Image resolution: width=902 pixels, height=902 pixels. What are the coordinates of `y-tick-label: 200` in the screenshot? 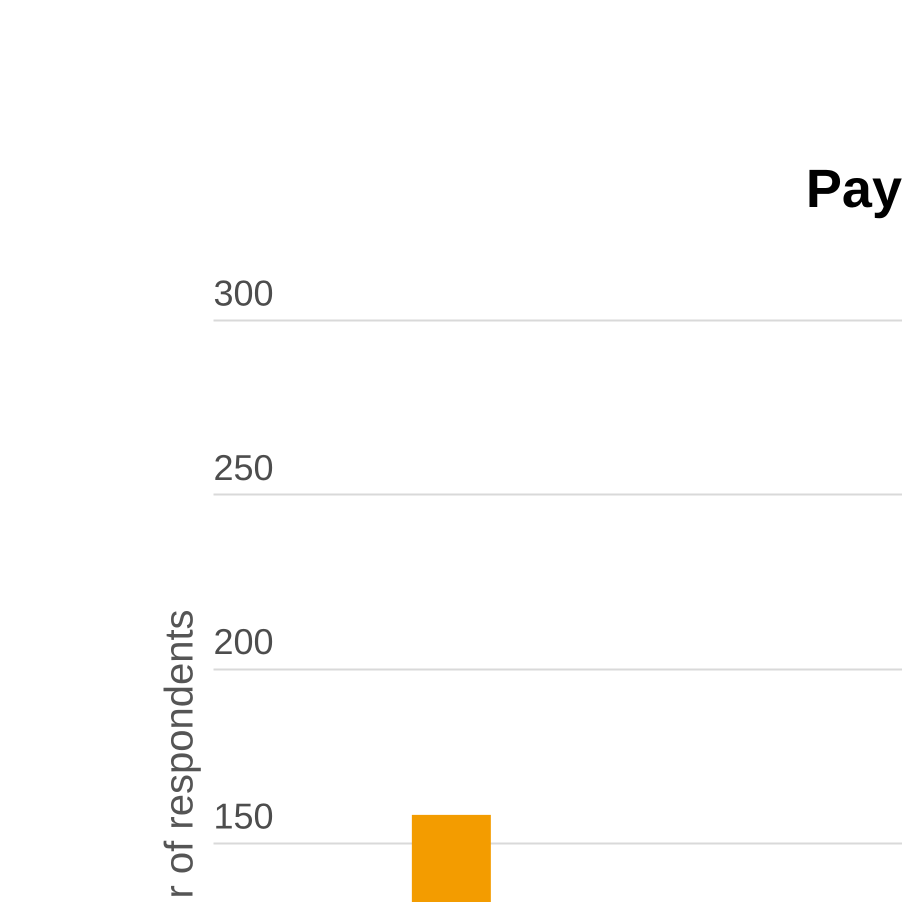 It's located at (244, 641).